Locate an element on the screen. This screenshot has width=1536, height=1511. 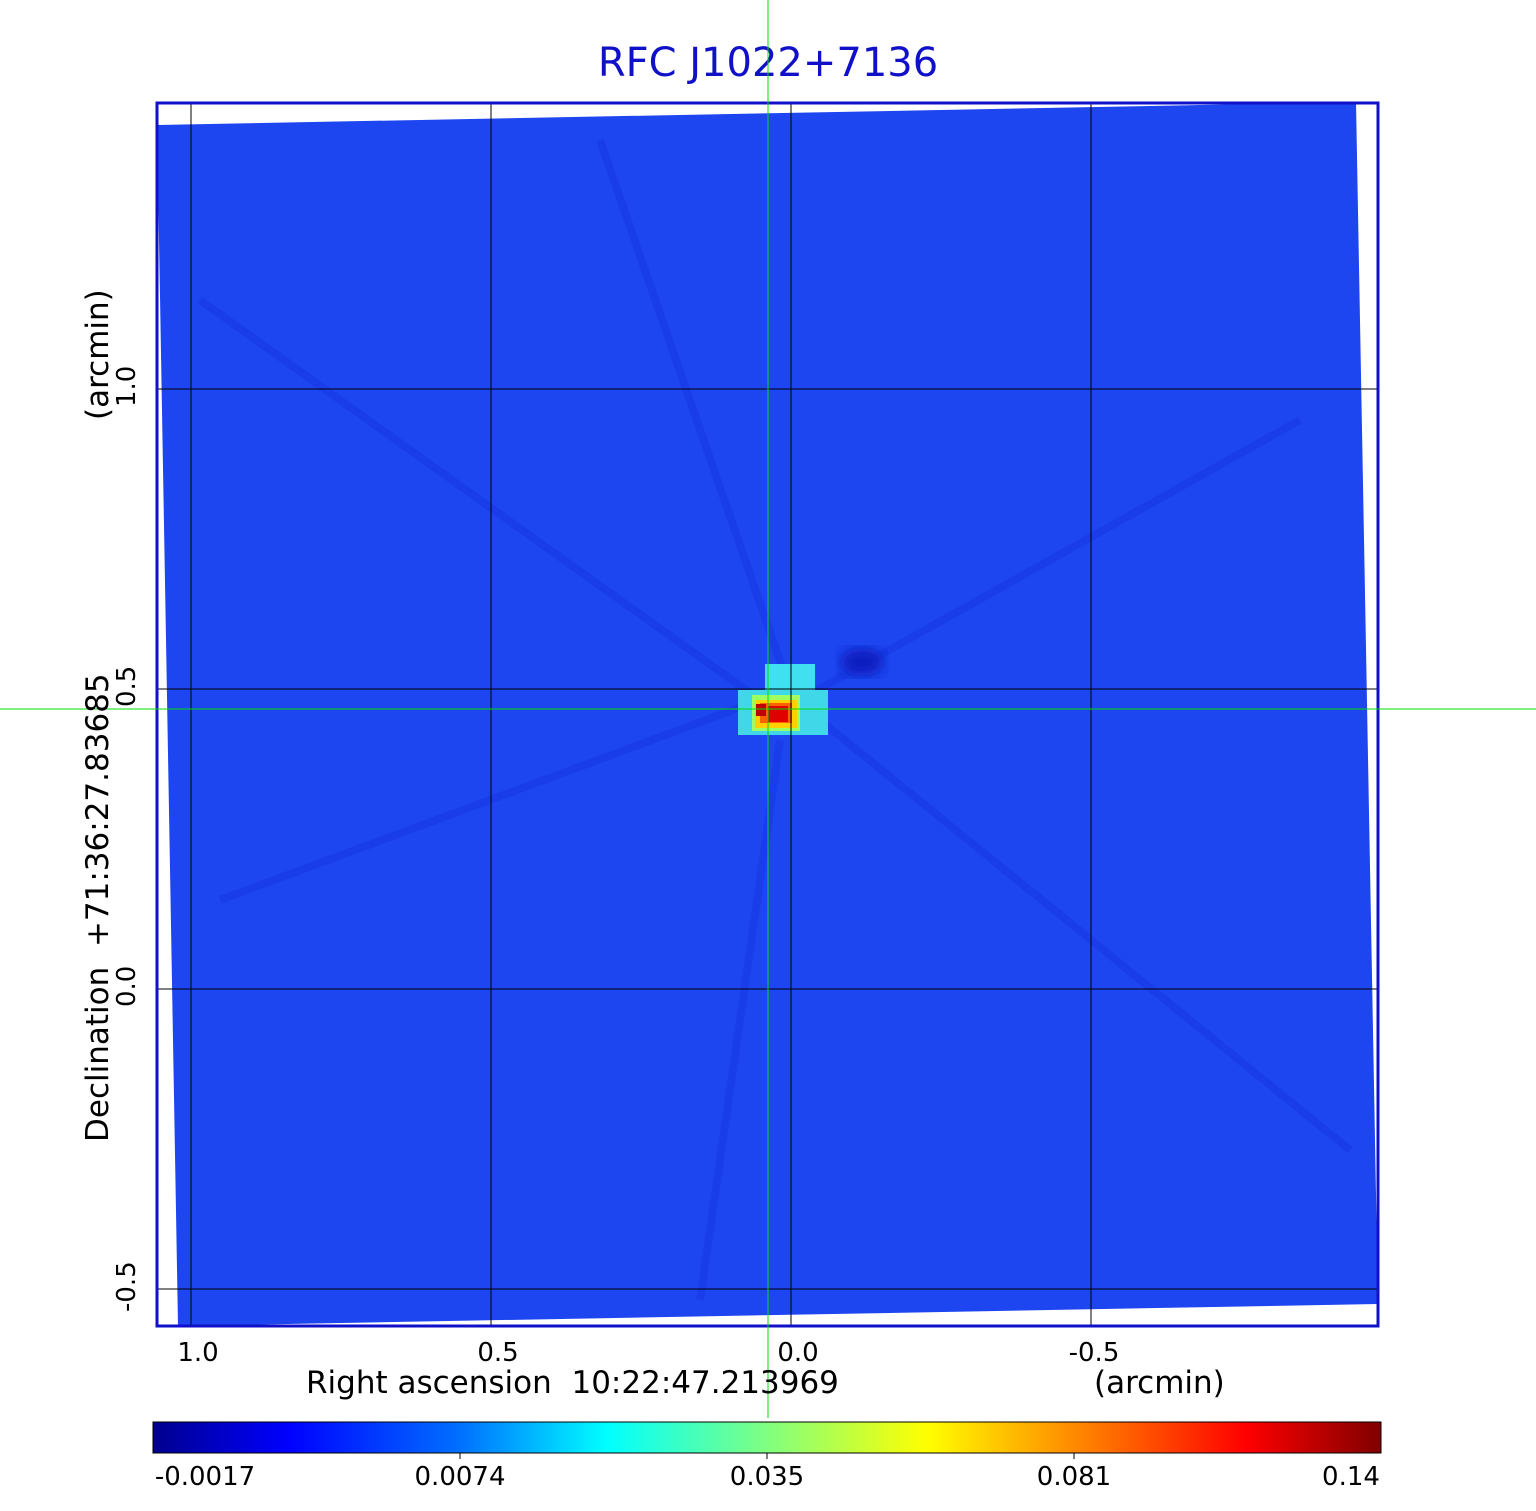
y-tick-label: 0.5 is located at coordinates (127, 686).